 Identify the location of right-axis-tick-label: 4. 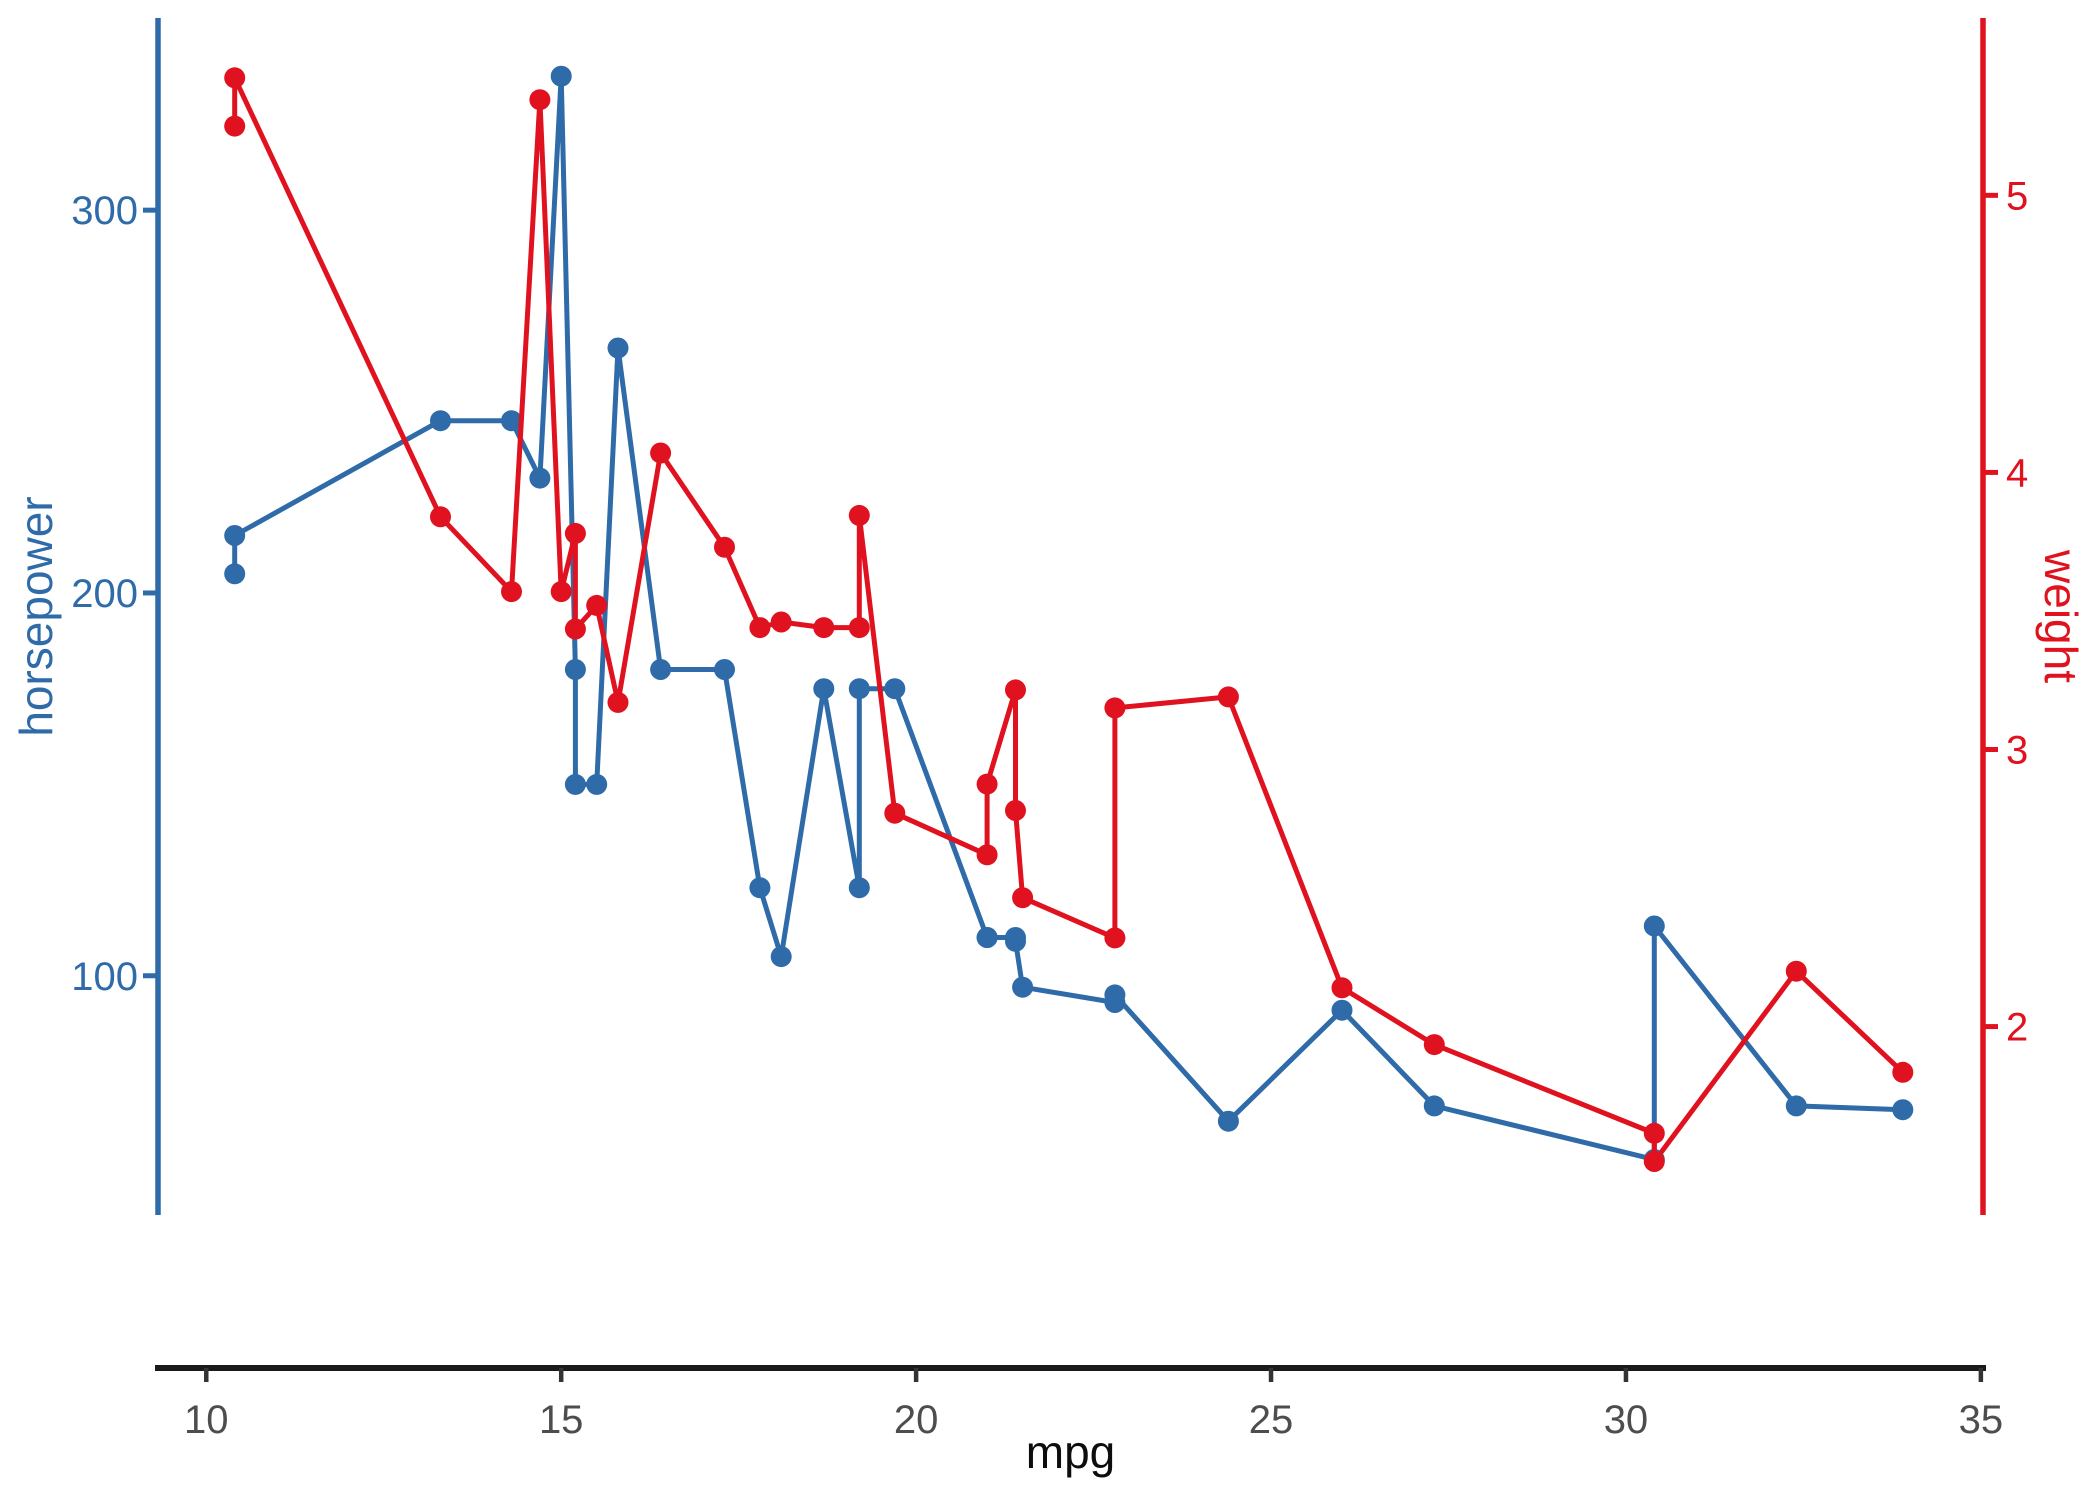
(2017, 473).